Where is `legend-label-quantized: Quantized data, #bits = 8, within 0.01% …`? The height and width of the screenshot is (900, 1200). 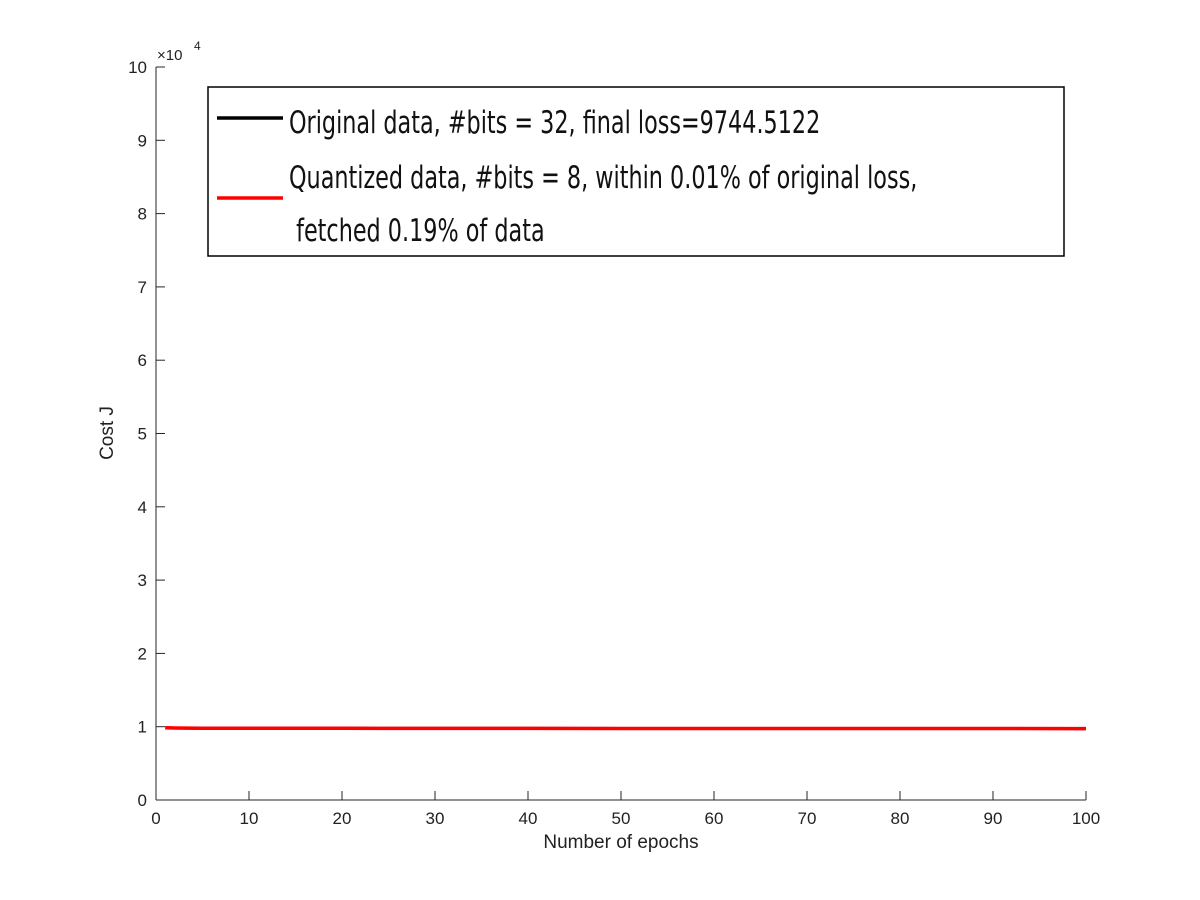 legend-label-quantized: Quantized data, #bits = 8, within 0.01% … is located at coordinates (603, 178).